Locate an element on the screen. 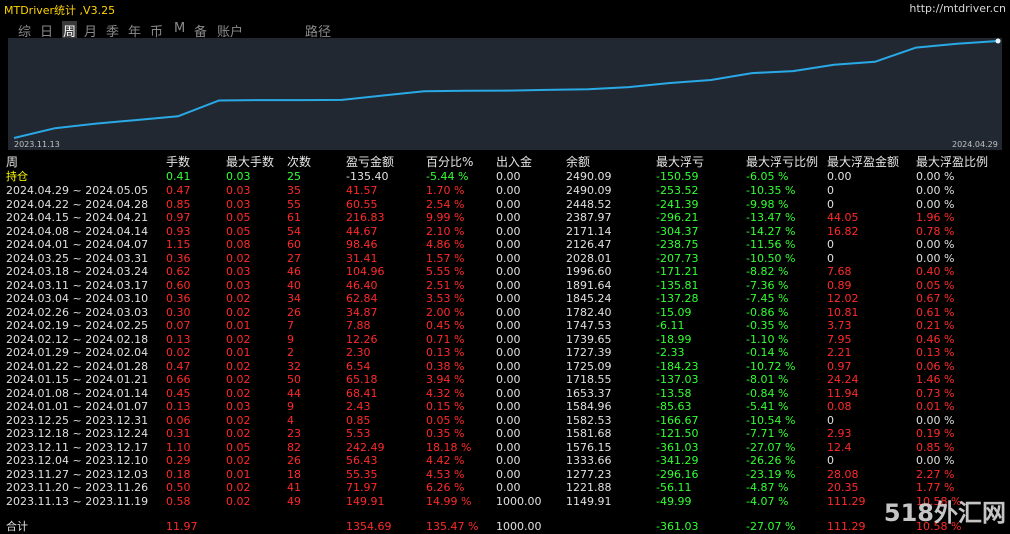  table-cell: 10.58 % is located at coordinates (939, 501).